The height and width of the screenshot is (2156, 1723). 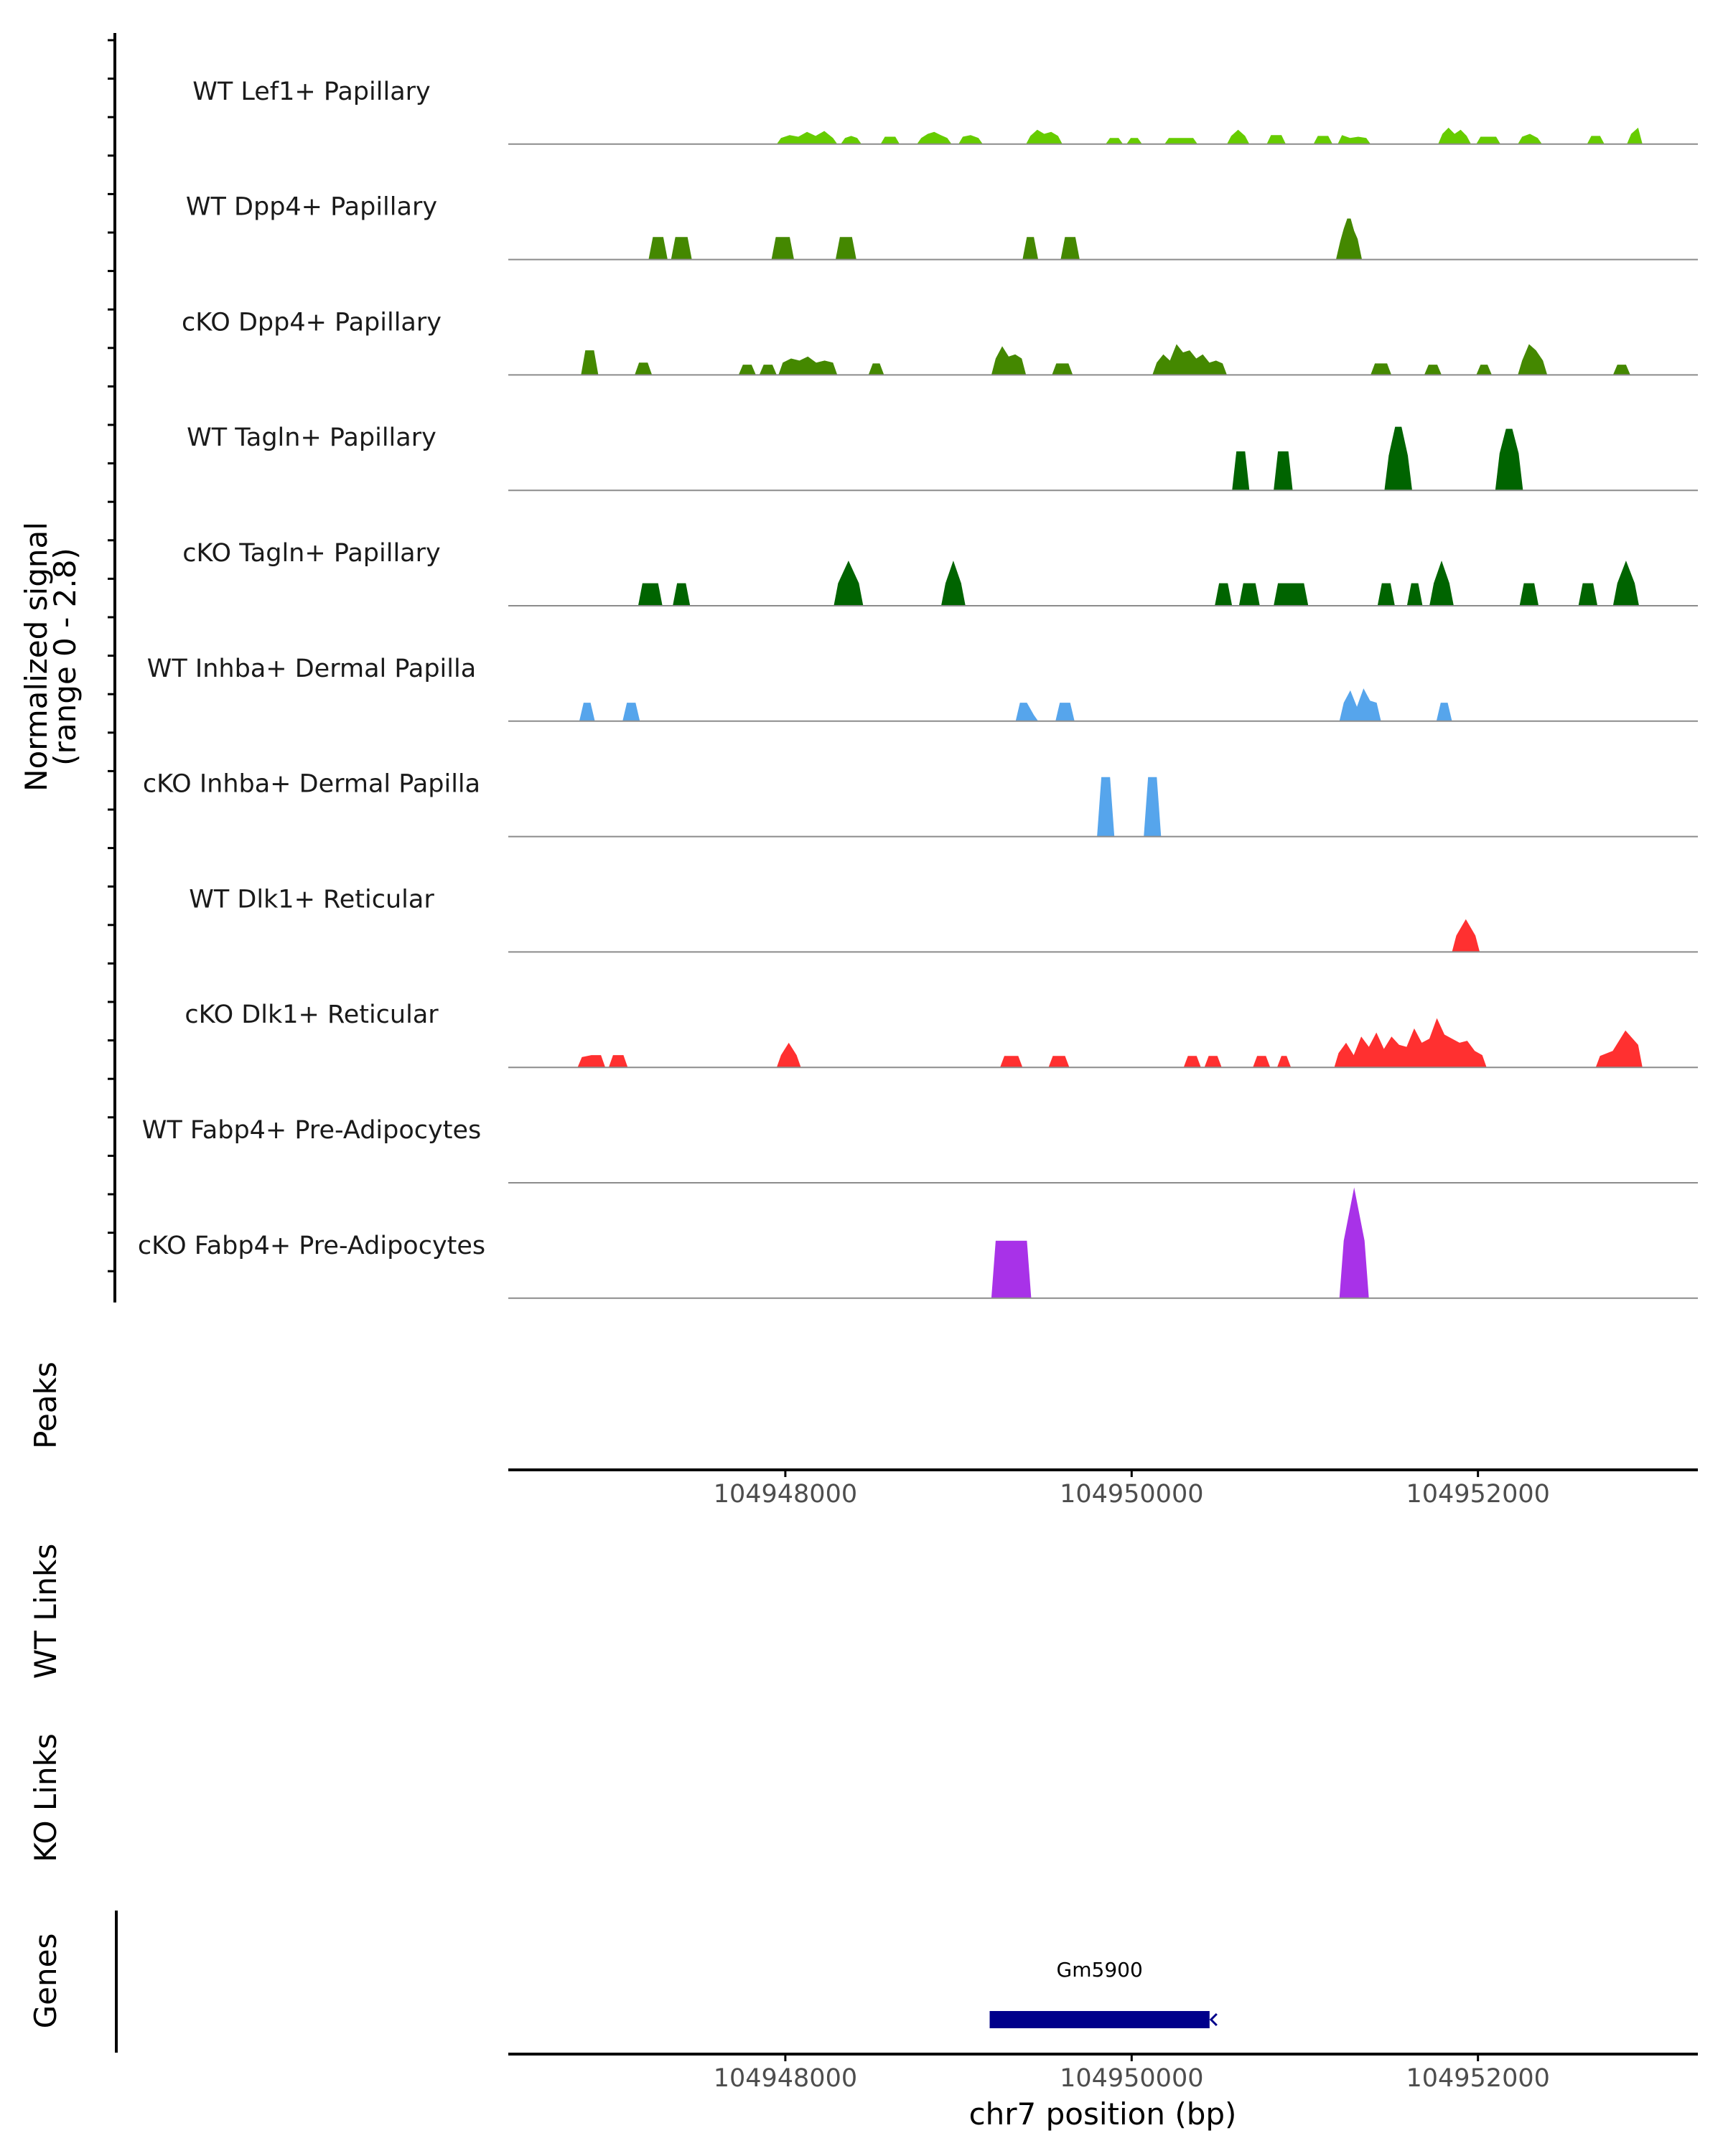 What do you see at coordinates (785, 1494) in the screenshot?
I see `peaks-x-axis-tick-label: 104948000` at bounding box center [785, 1494].